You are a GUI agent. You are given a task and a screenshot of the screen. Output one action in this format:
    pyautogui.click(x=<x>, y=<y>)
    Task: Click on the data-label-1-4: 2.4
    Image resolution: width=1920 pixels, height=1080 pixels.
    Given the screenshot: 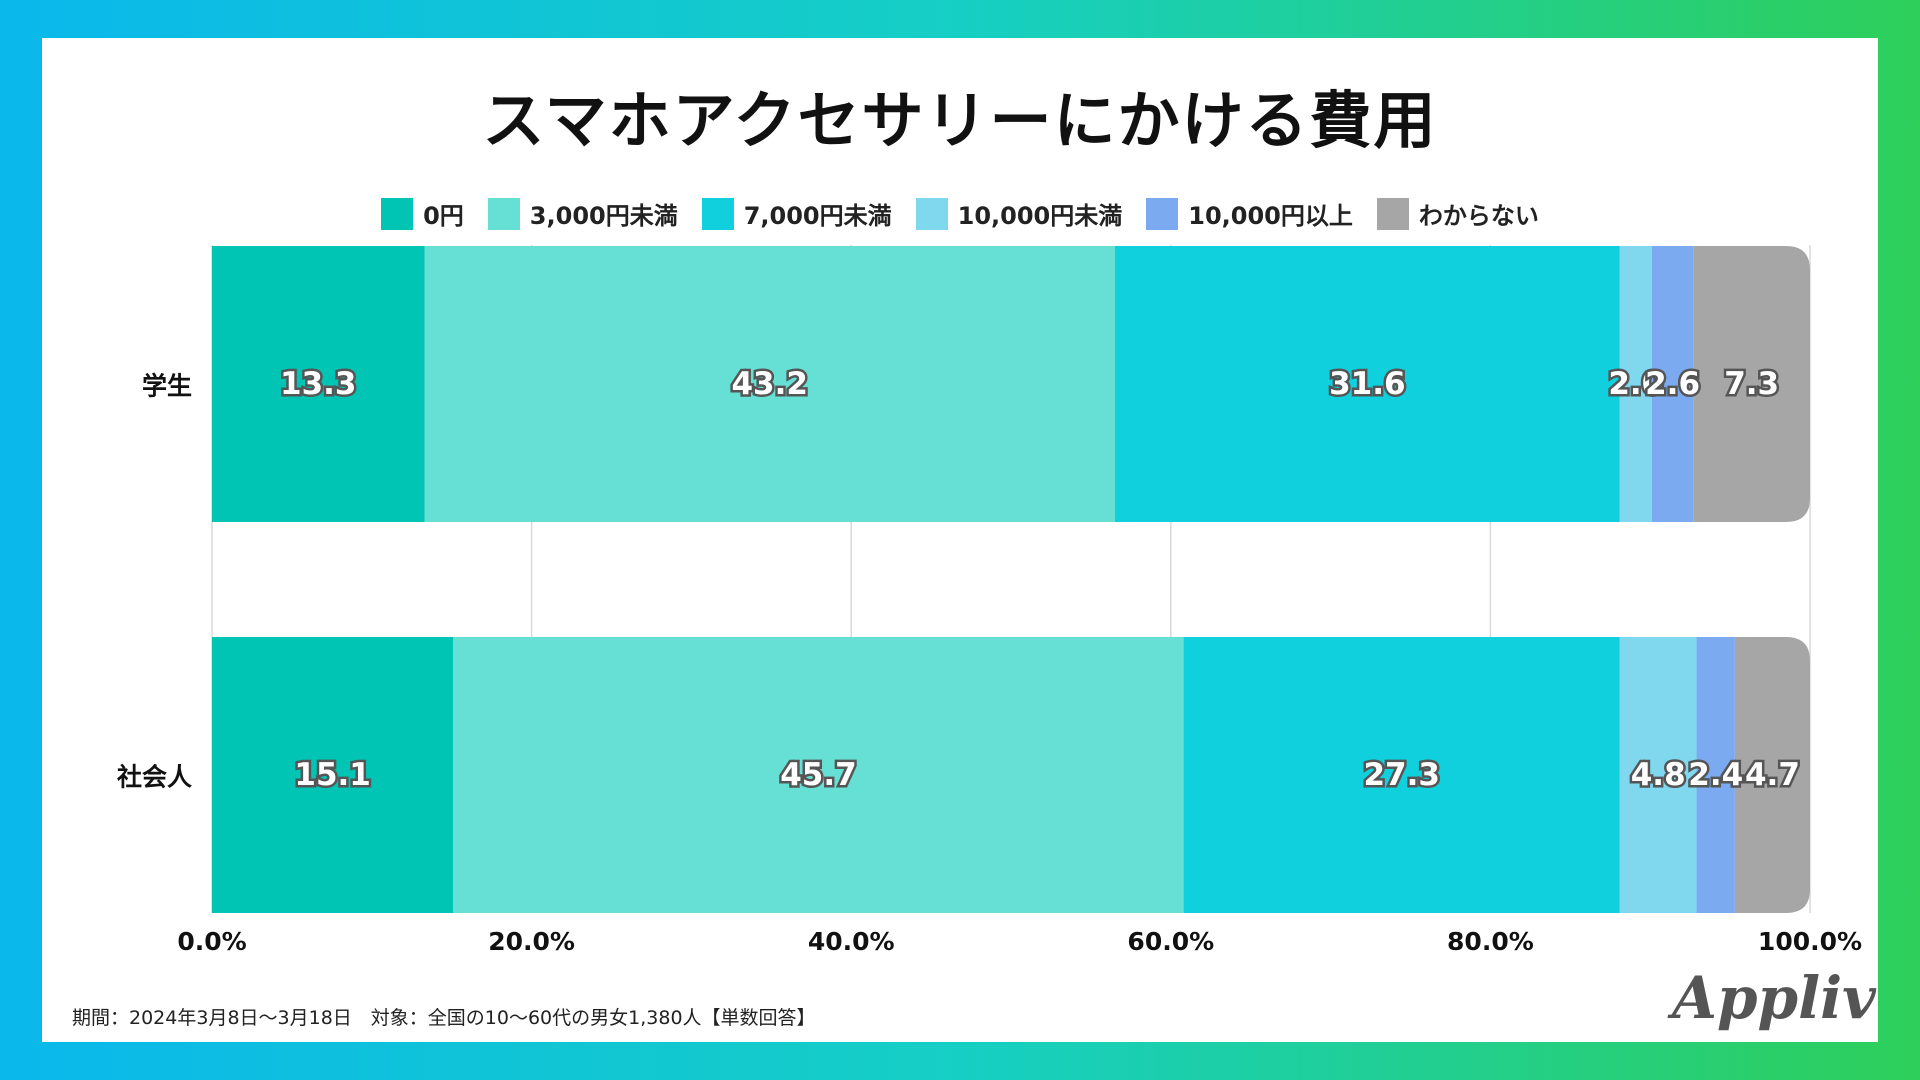 What is the action you would take?
    pyautogui.click(x=1715, y=775)
    